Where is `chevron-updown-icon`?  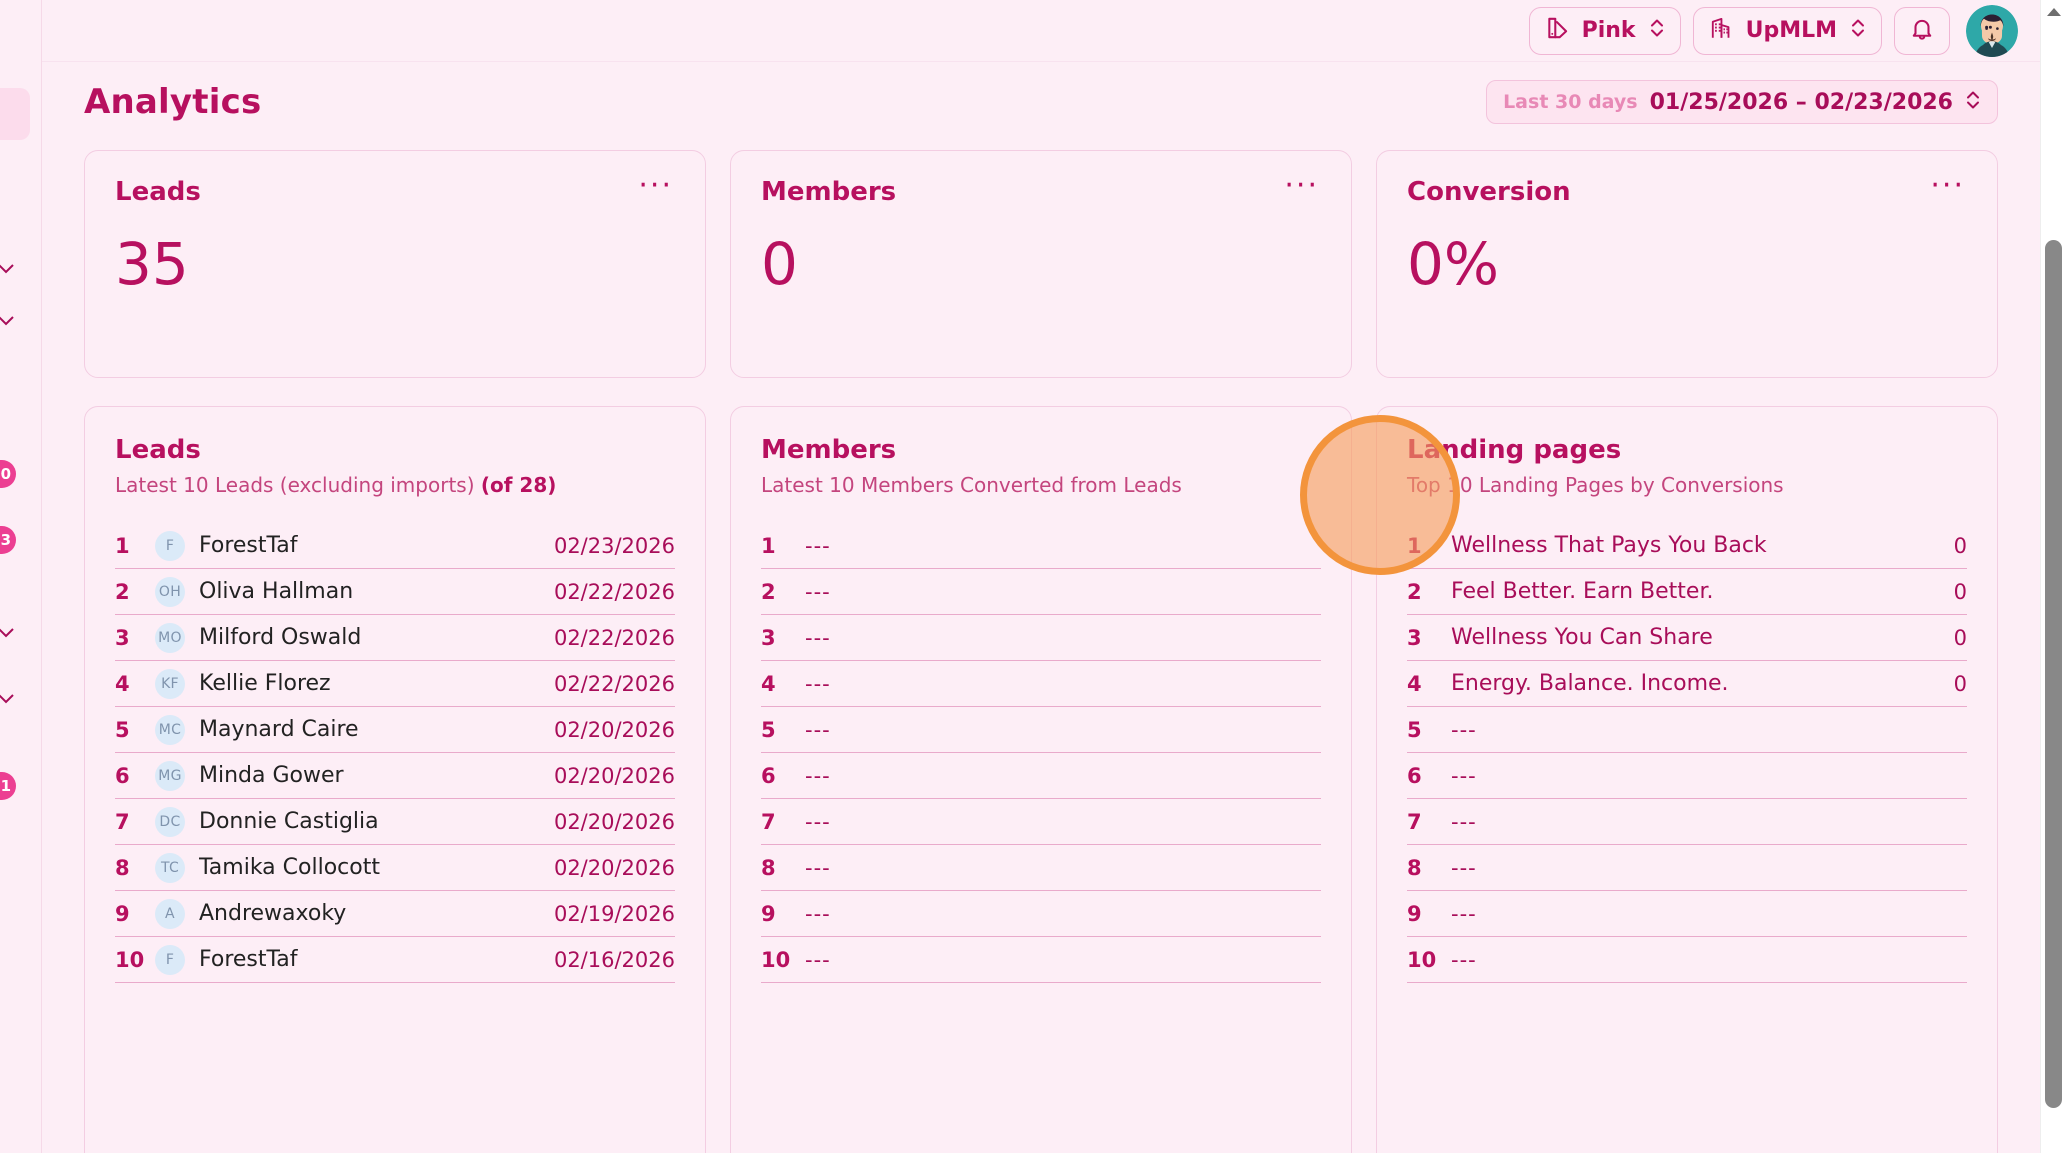 chevron-updown-icon is located at coordinates (1657, 31).